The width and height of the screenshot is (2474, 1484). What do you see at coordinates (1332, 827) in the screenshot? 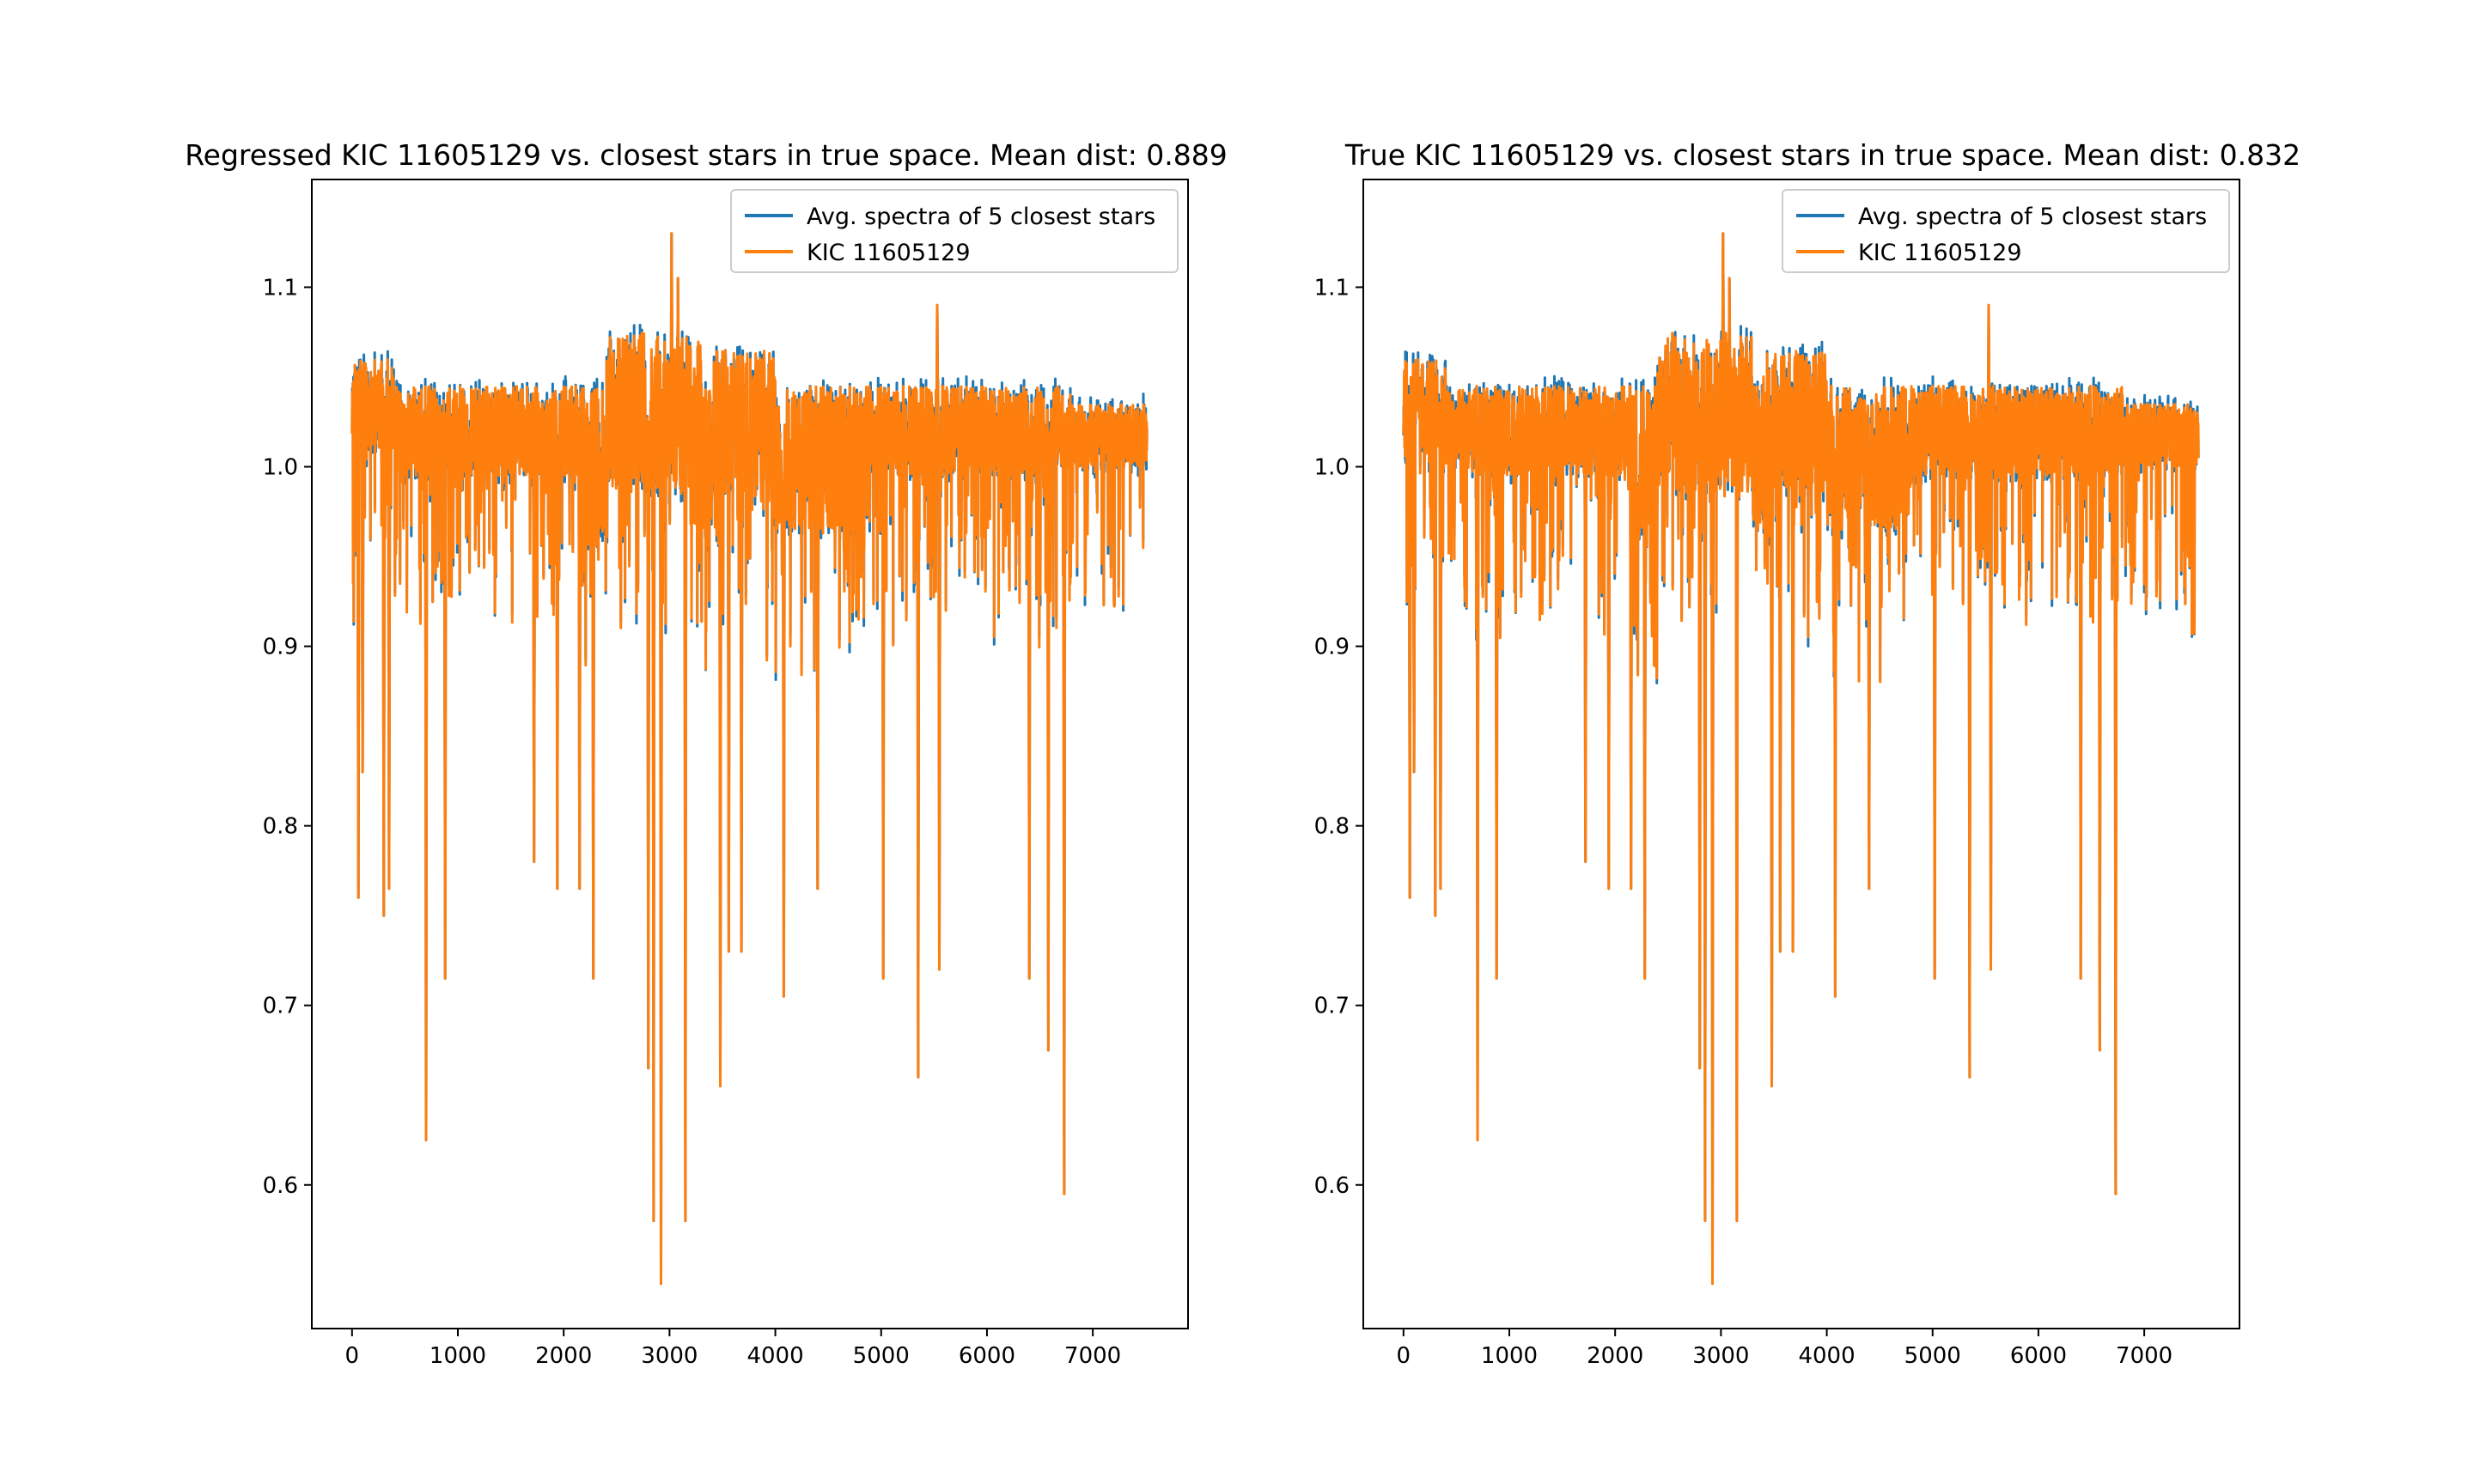
I see `right-y-tick-label: 0.8` at bounding box center [1332, 827].